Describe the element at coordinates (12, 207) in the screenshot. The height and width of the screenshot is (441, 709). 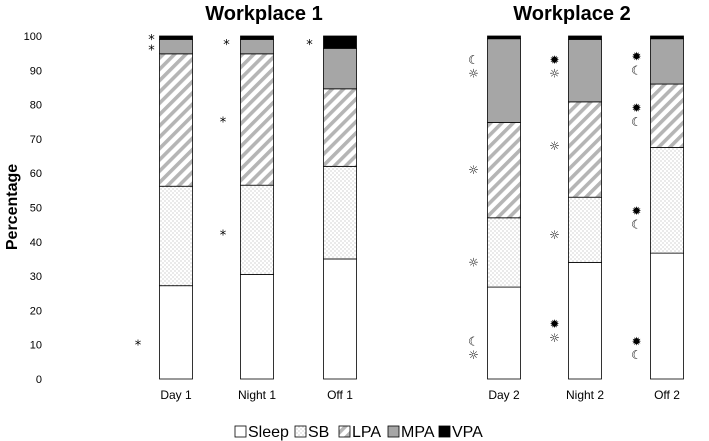
I see `y-axis-label: Percentage` at that location.